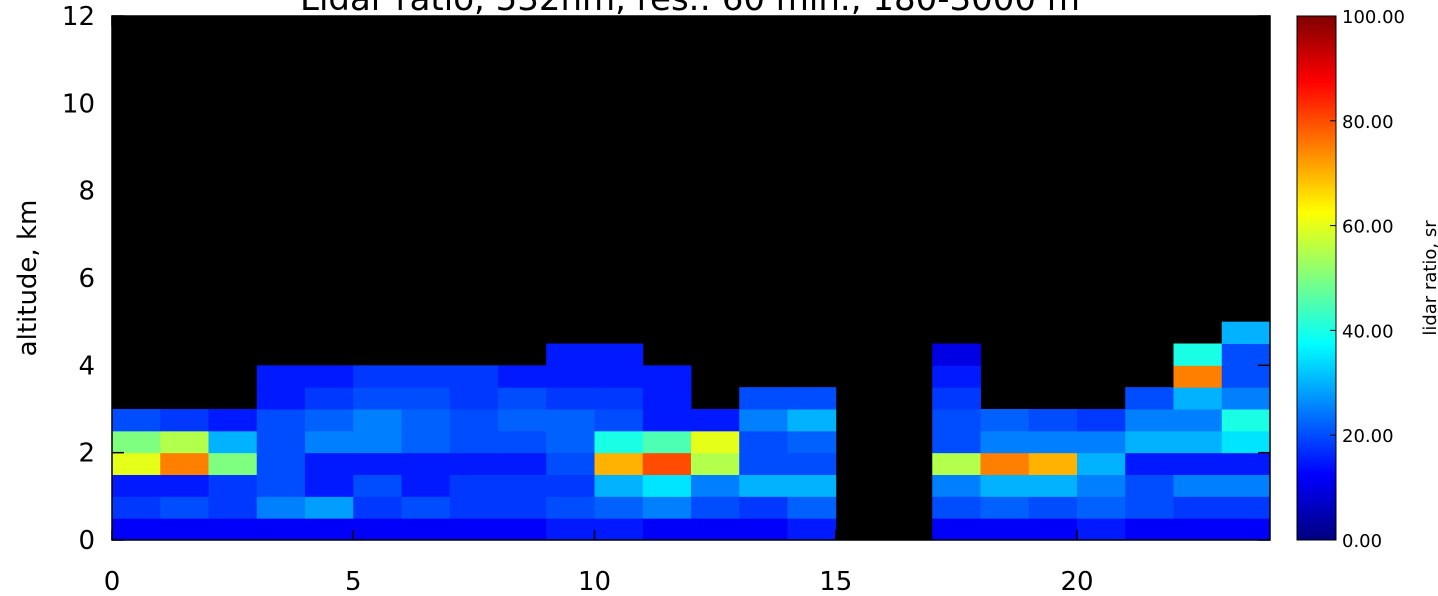 The width and height of the screenshot is (1438, 596). I want to click on colorbar-tick-label: 40.00, so click(1368, 331).